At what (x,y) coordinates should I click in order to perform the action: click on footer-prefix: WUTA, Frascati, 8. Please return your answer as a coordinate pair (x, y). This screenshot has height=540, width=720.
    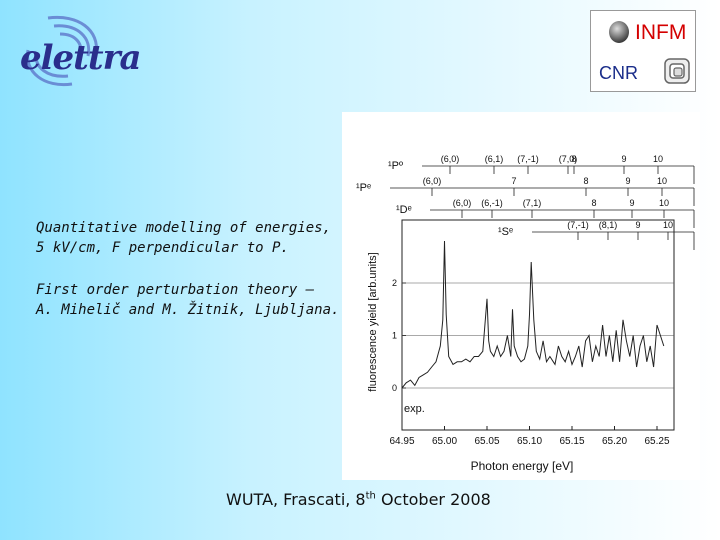
    Looking at the image, I should click on (296, 499).